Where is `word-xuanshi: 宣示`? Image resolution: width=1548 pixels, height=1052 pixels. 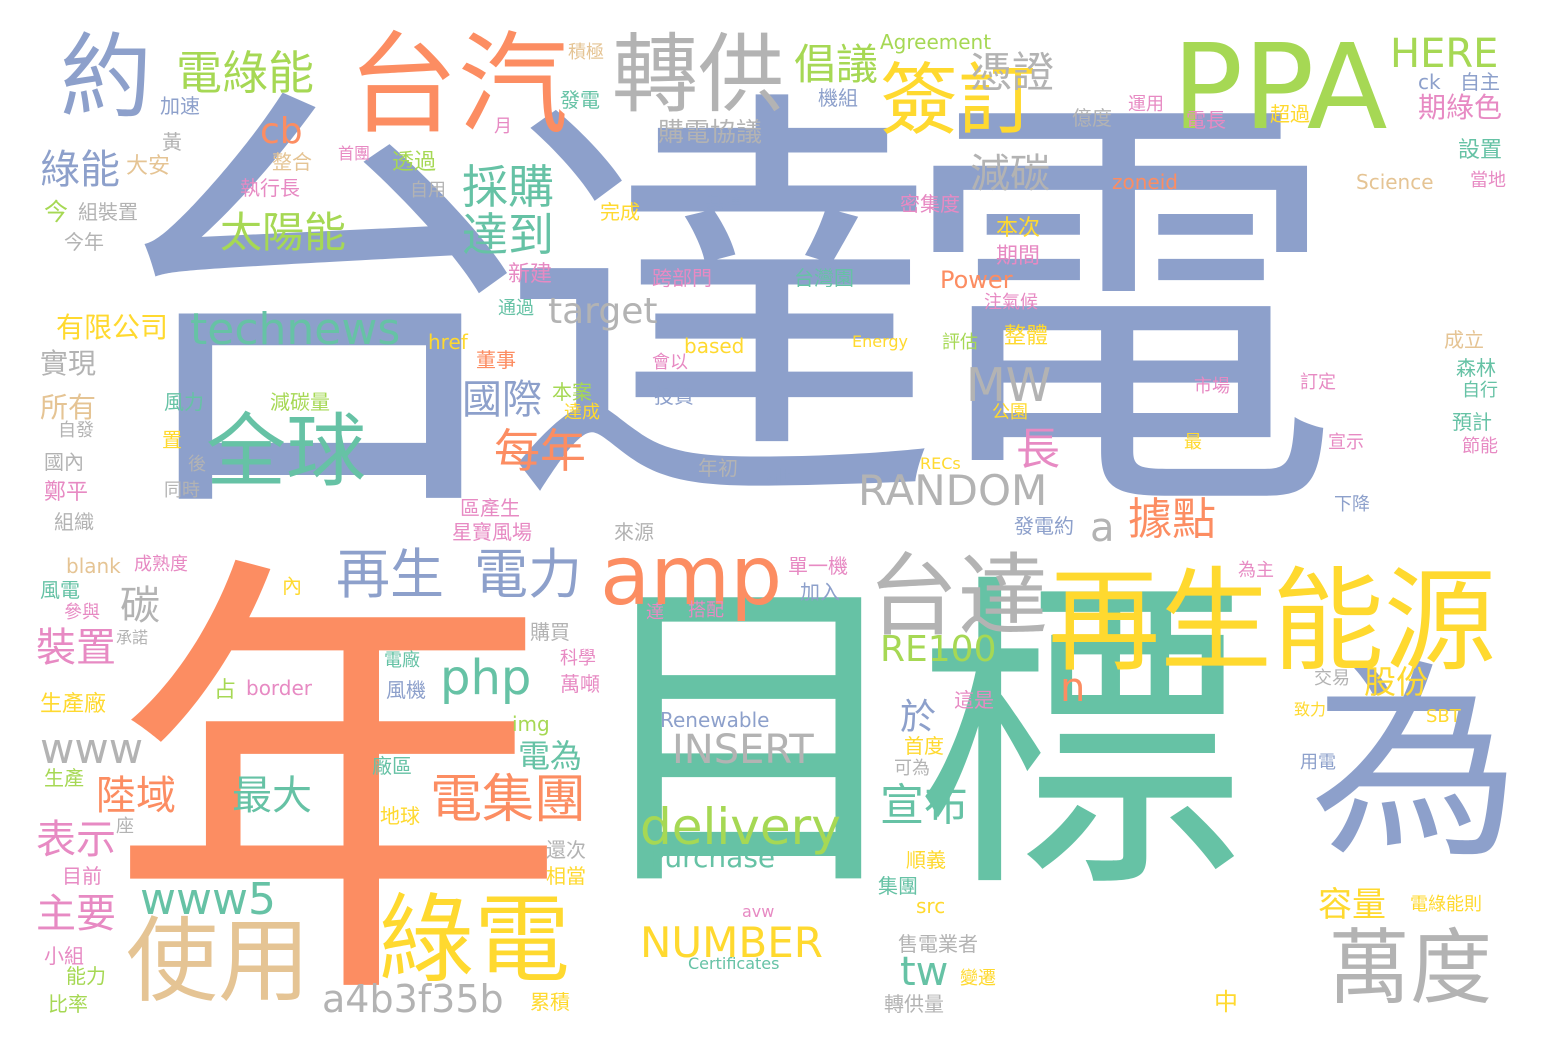
word-xuanshi: 宣示 is located at coordinates (1346, 442).